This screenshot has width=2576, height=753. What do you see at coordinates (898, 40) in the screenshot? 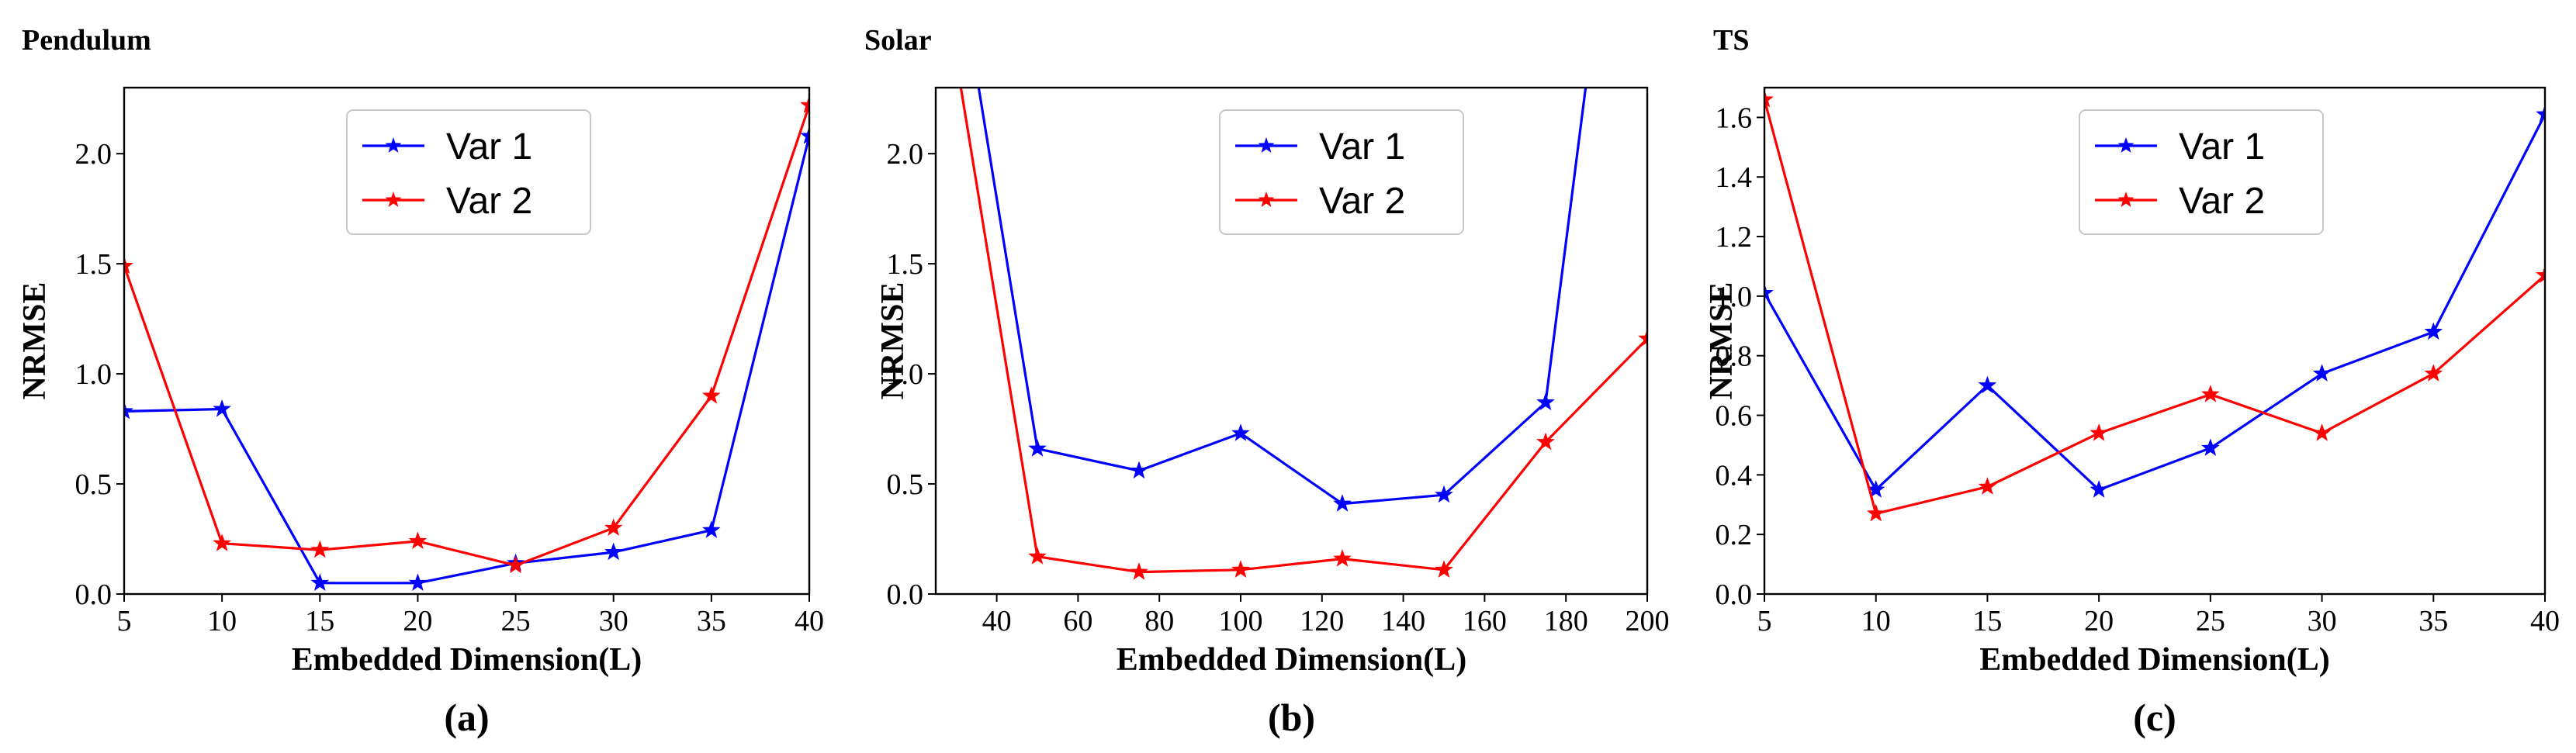
I see `panel-title: Solar` at bounding box center [898, 40].